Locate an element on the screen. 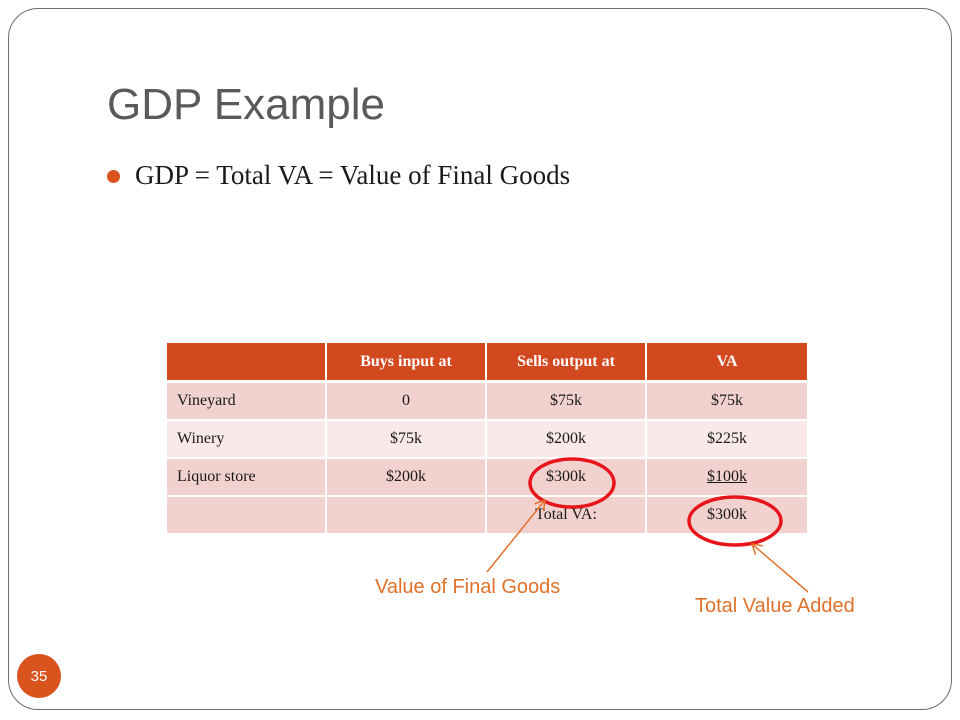  table-row: Winery $75k $200k $225k is located at coordinates (487, 440).